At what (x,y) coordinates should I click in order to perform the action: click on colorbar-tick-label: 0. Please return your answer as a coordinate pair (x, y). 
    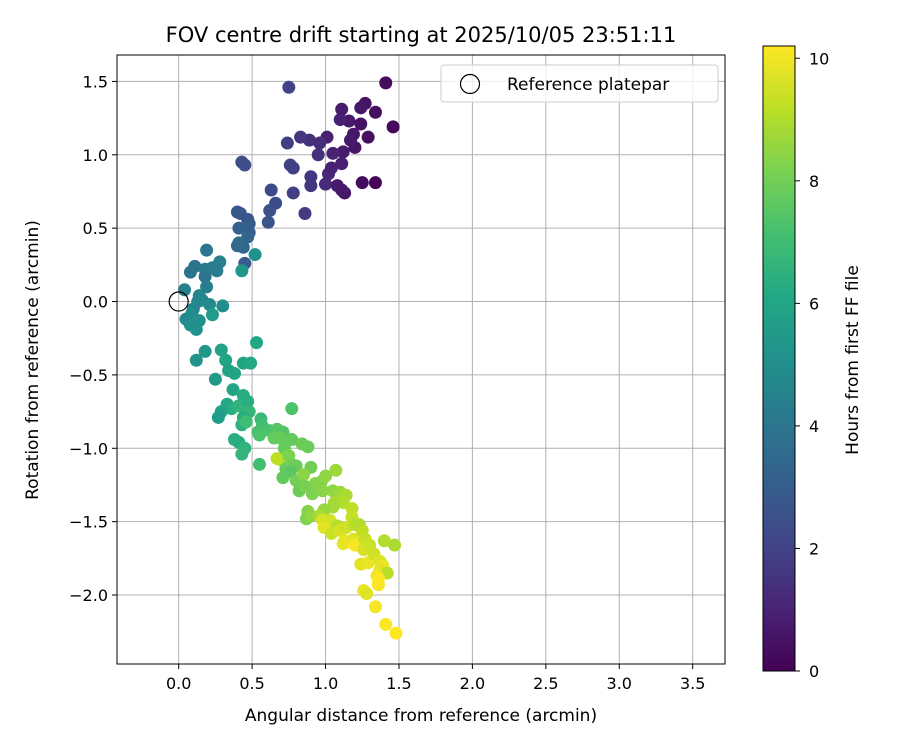
    Looking at the image, I should click on (814, 671).